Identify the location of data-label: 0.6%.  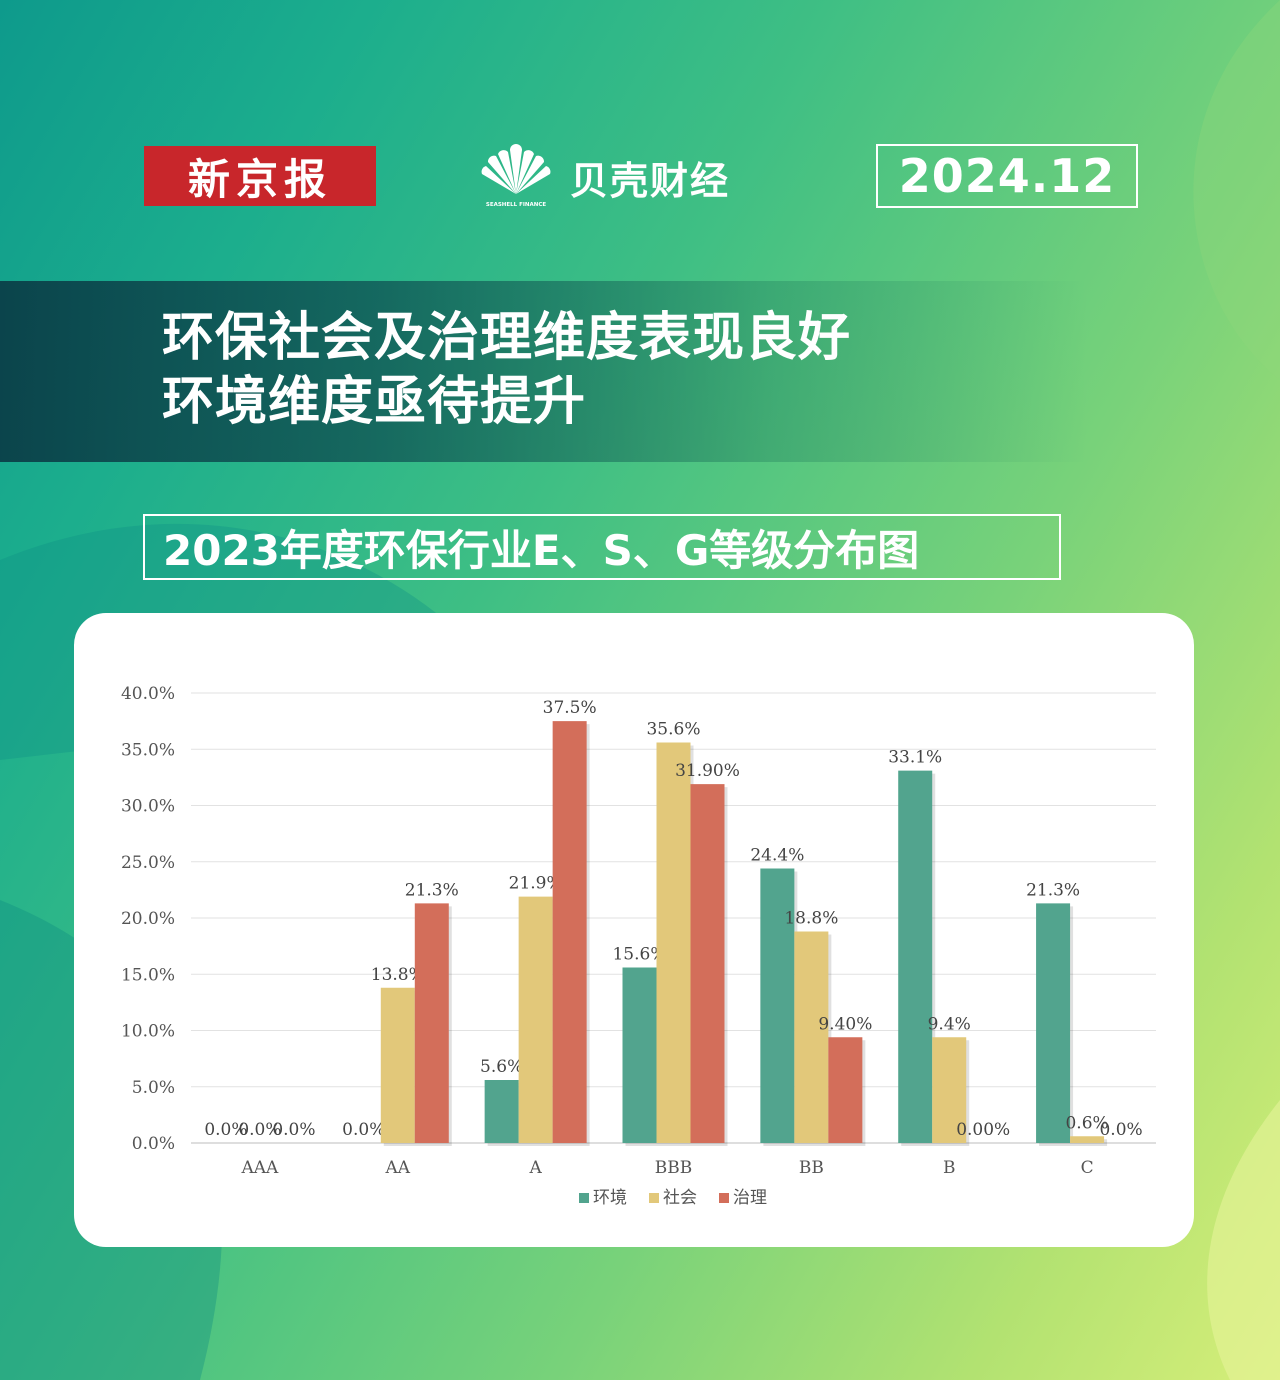
(1086, 1123).